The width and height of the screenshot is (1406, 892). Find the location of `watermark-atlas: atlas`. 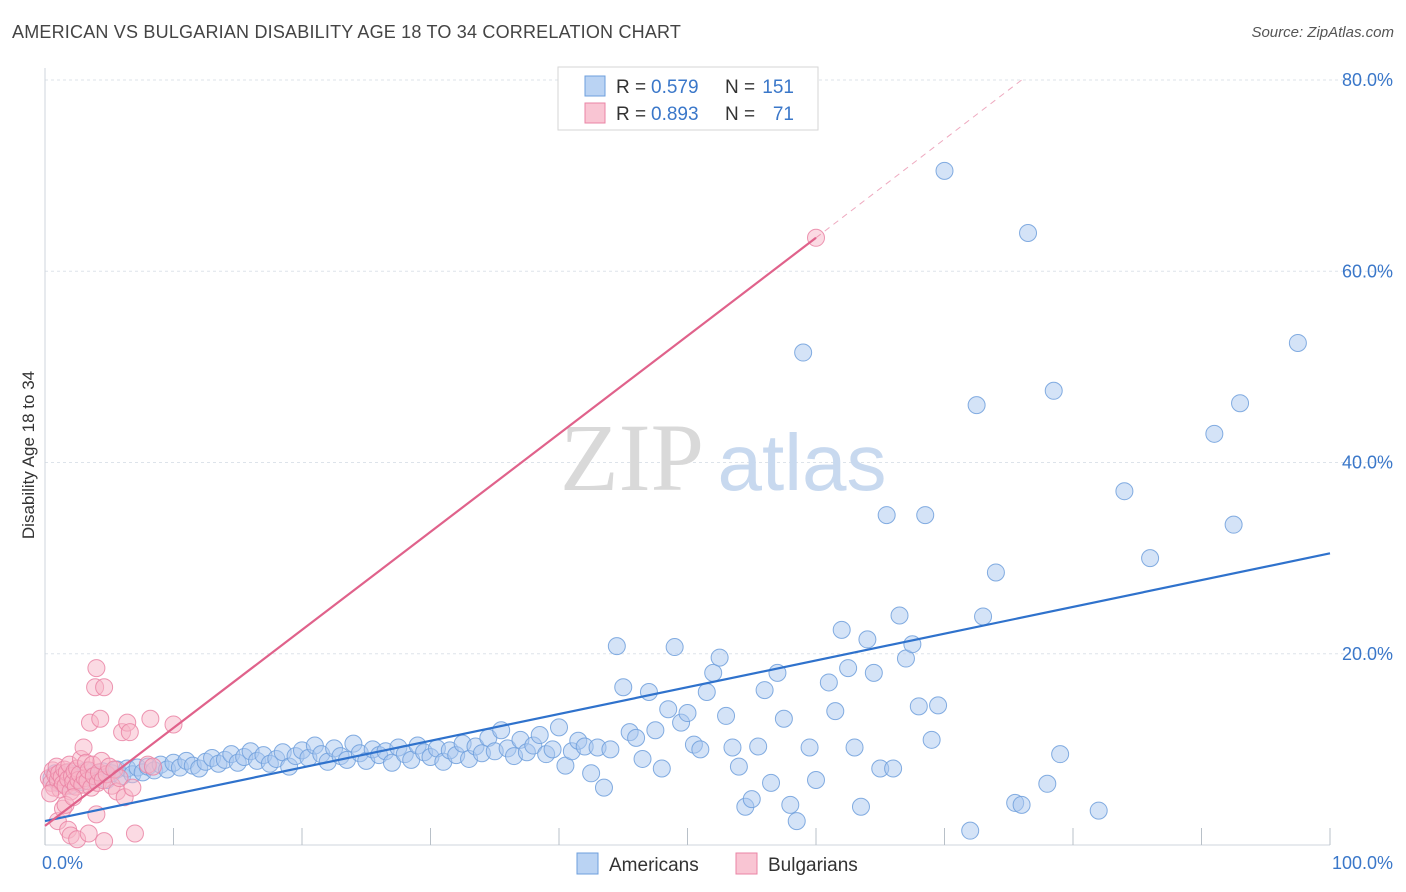

watermark-atlas: atlas is located at coordinates (802, 462).